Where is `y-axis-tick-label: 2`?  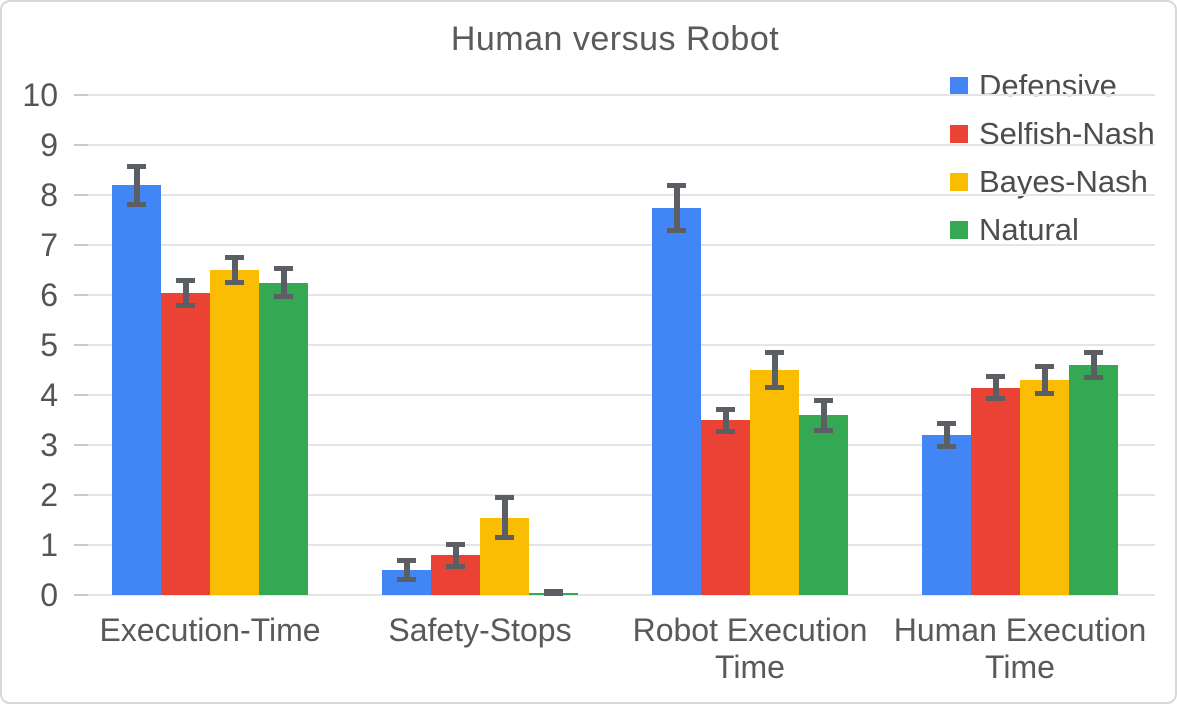
y-axis-tick-label: 2 is located at coordinates (49, 495).